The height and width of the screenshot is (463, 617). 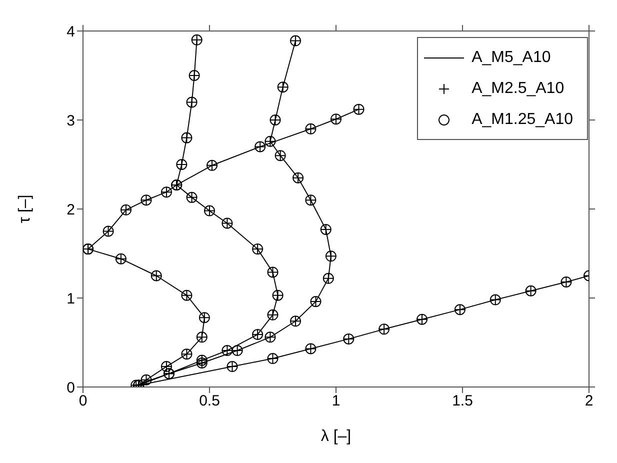 I want to click on x-tick-label: 0, so click(x=83, y=401).